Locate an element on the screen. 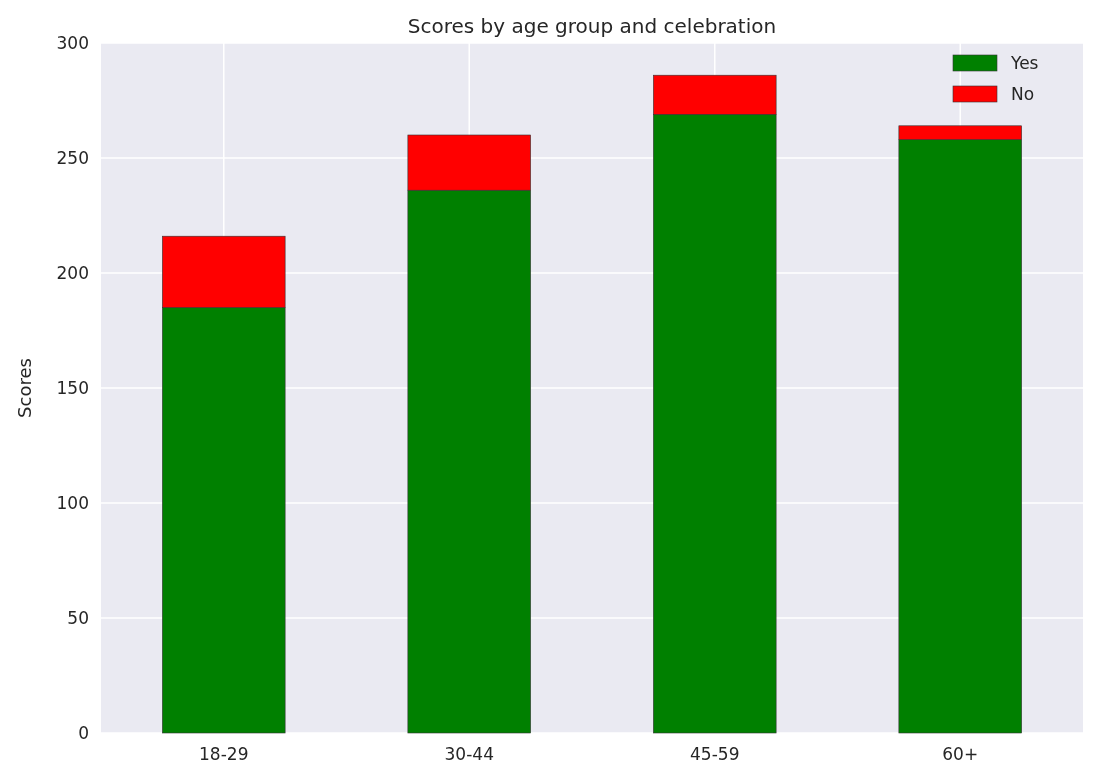  y-tick-label: 50 is located at coordinates (78, 617).